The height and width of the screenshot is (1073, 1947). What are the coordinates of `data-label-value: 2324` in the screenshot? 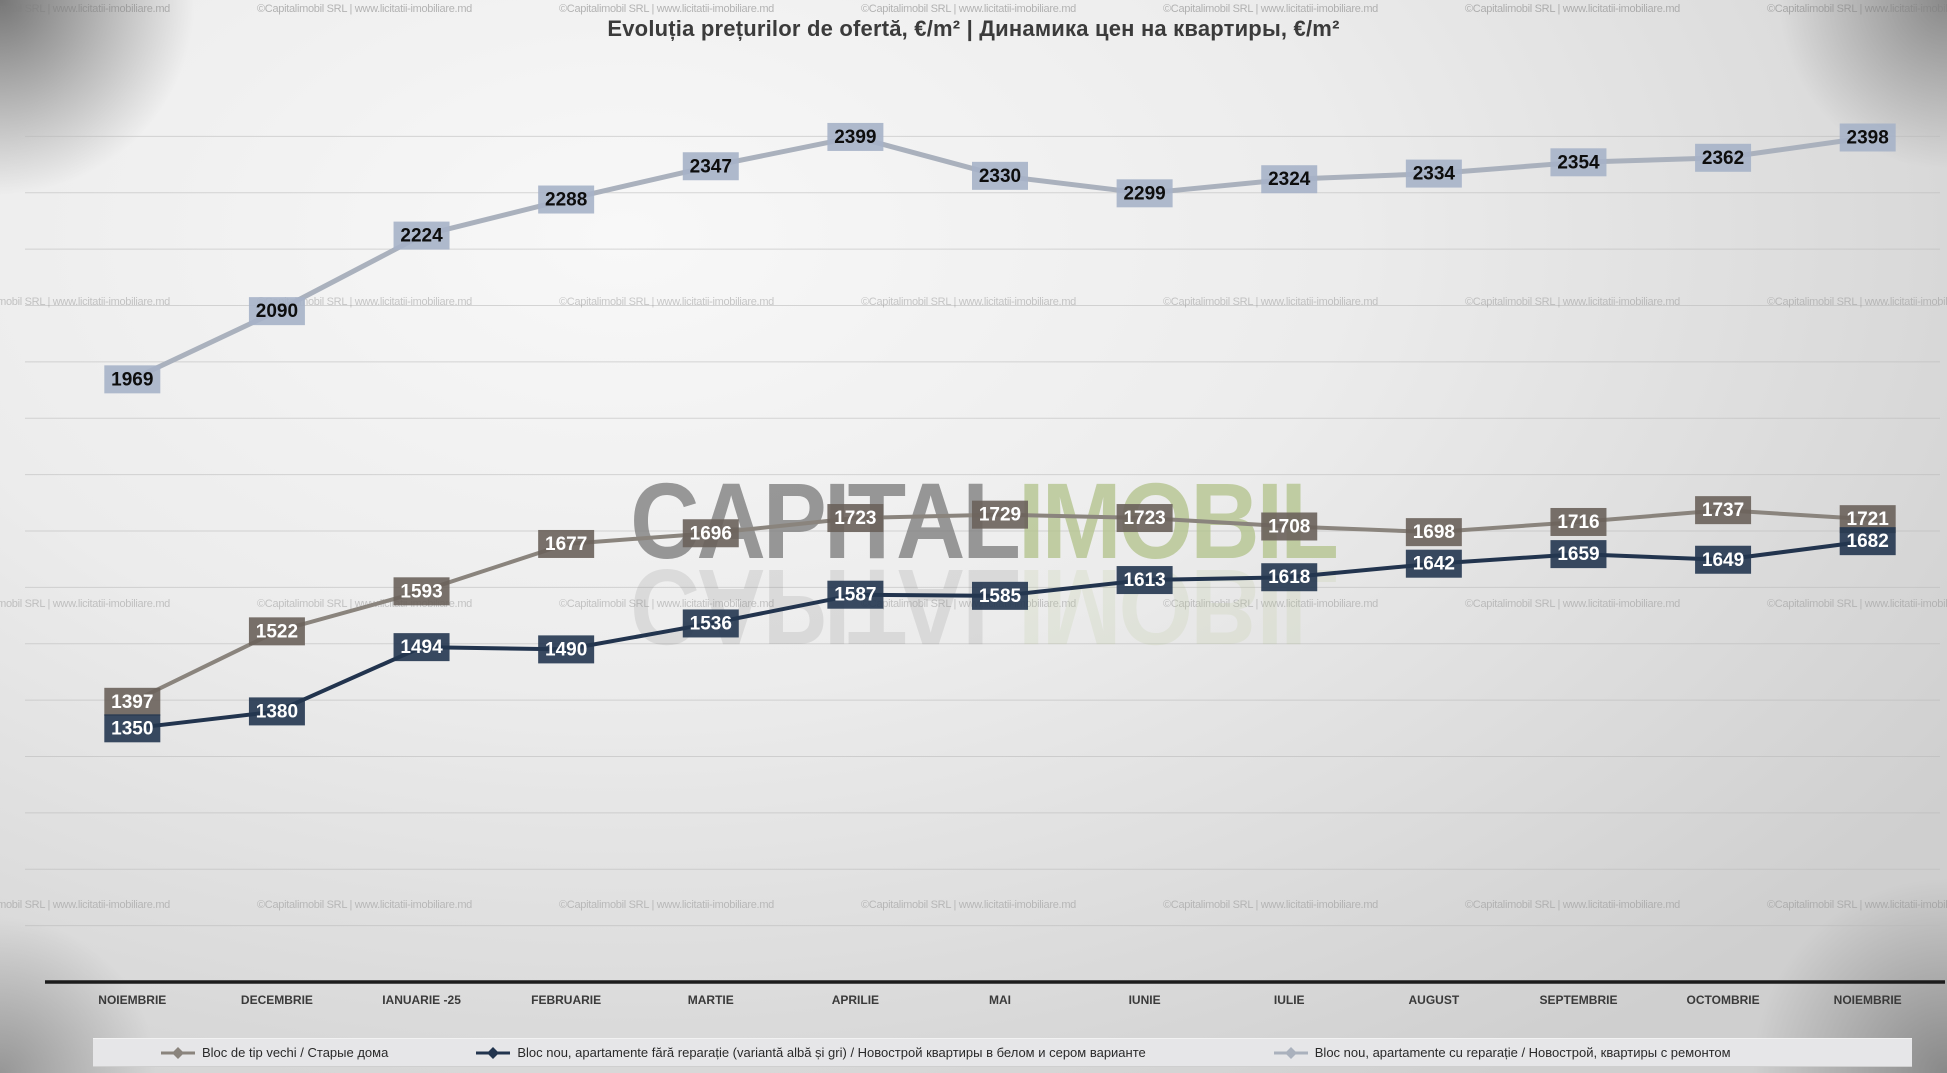 It's located at (1289, 179).